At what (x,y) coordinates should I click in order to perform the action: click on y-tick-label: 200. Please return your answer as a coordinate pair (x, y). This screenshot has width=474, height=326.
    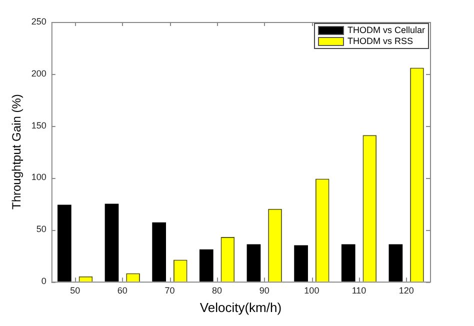
    Looking at the image, I should click on (38, 73).